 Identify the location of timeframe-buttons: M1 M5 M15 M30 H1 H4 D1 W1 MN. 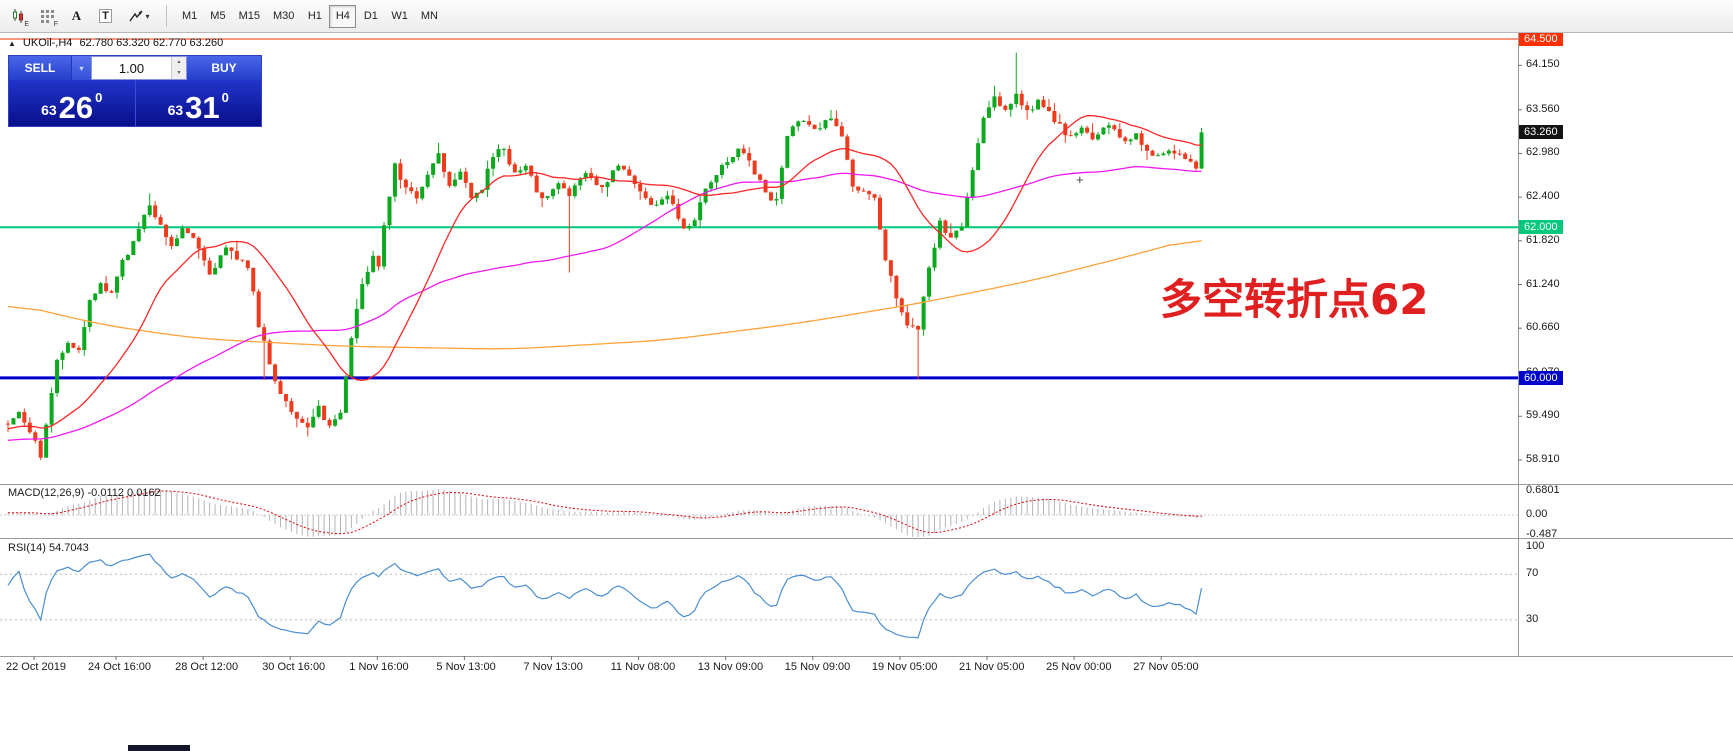
(310, 16).